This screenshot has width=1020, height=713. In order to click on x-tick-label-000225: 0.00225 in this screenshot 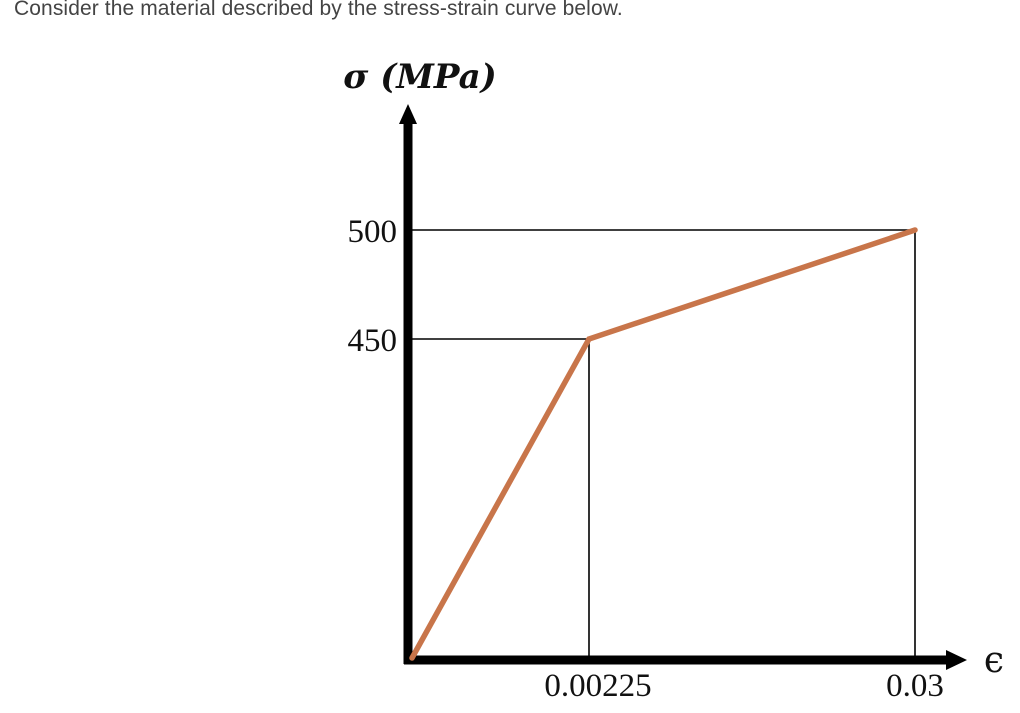, I will do `click(597, 686)`.